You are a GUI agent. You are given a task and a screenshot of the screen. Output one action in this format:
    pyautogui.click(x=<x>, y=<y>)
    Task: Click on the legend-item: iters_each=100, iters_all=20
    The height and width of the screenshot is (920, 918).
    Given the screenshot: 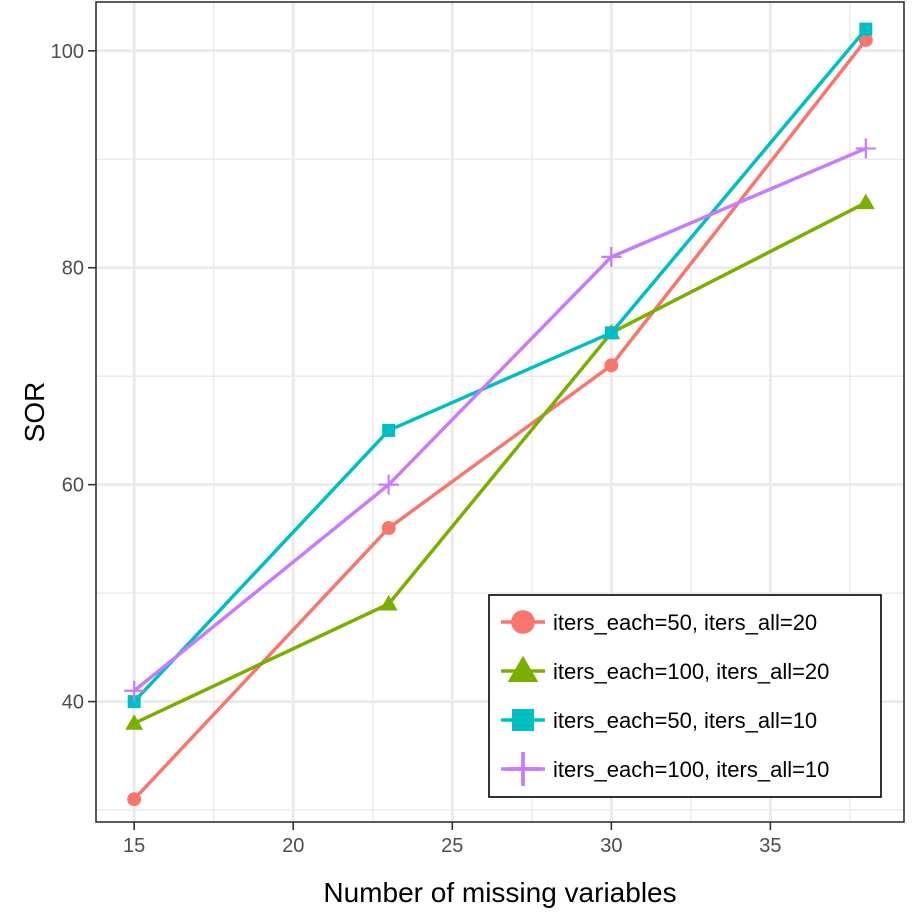 What is the action you would take?
    pyautogui.click(x=665, y=669)
    